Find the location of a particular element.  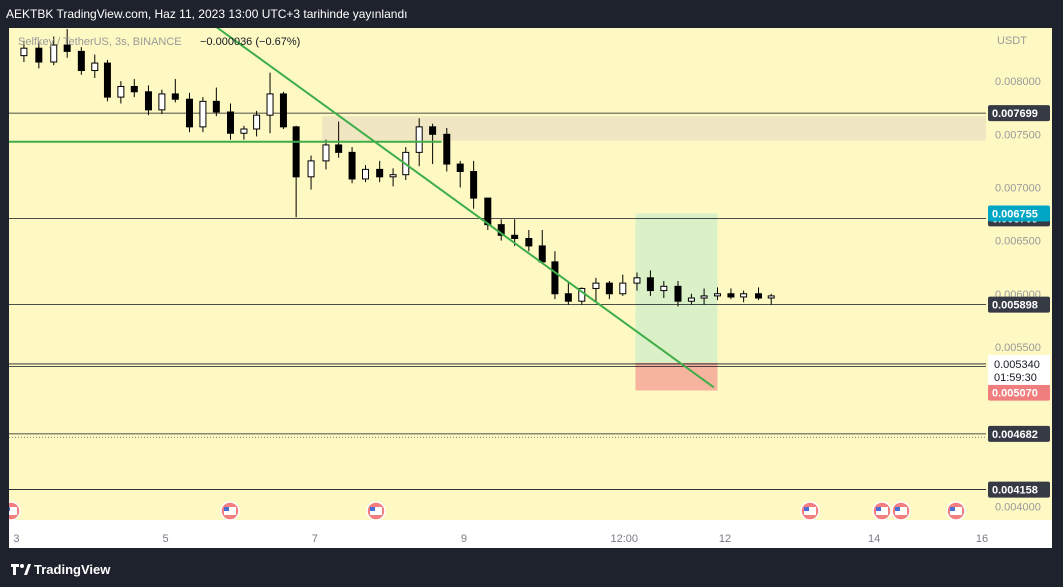

tradingview-brand: TradingView is located at coordinates (72, 569).